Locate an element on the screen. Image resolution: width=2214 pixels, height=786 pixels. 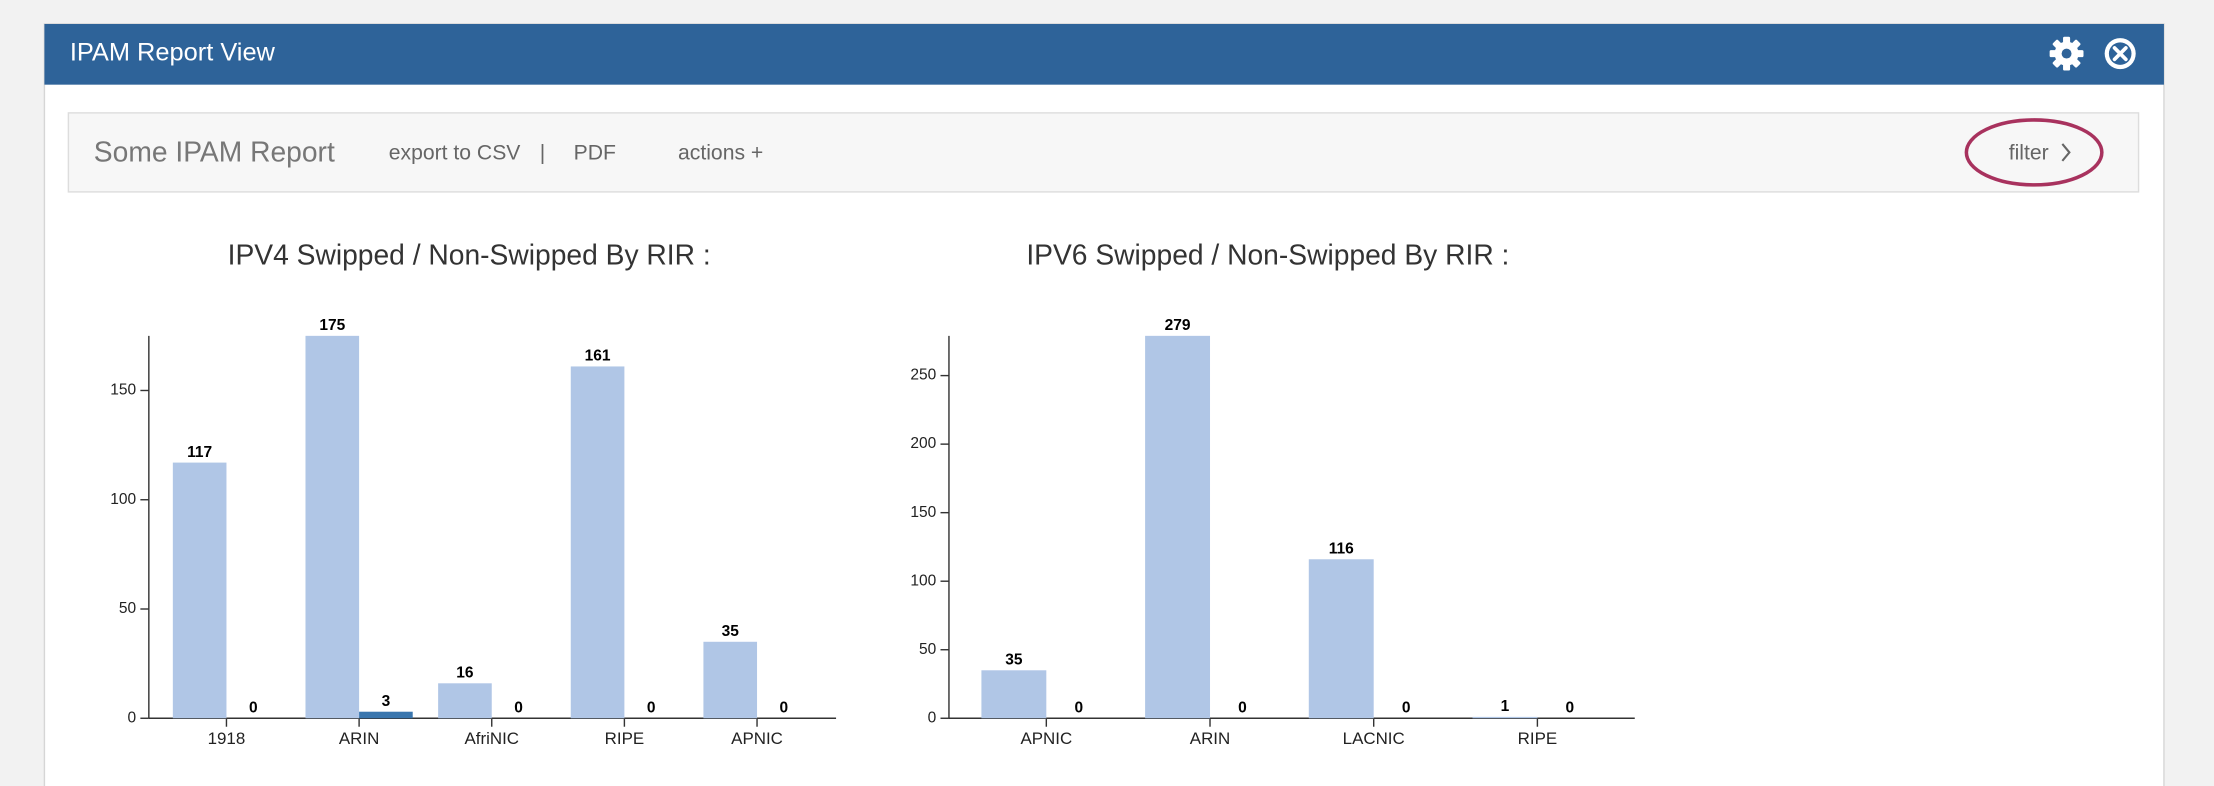
filter-button: filter is located at coordinates (2034, 152).